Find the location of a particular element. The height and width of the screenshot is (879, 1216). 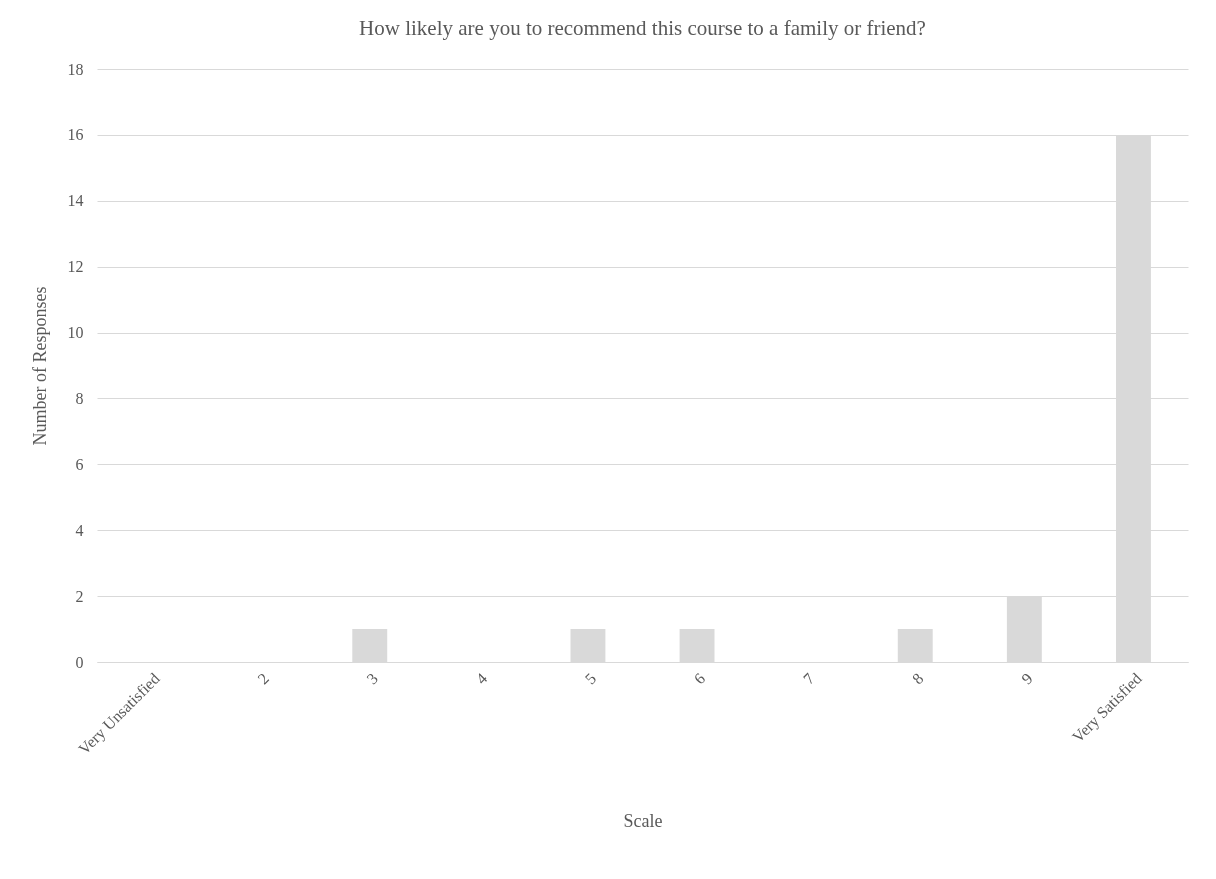

x-tick-label: 8 is located at coordinates (917, 678).